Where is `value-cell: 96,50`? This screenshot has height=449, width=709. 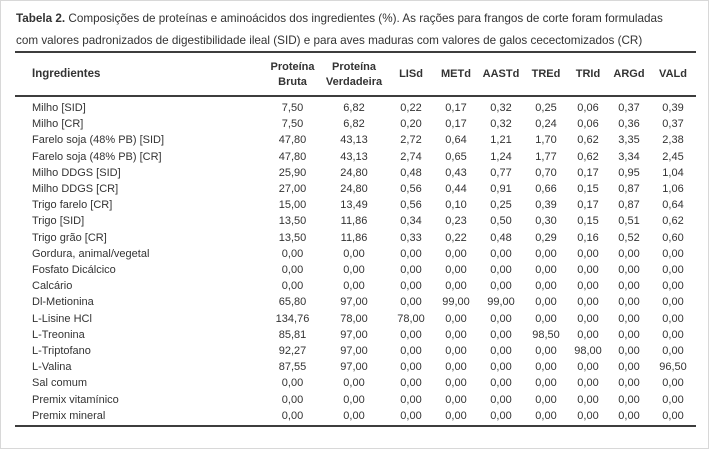 value-cell: 96,50 is located at coordinates (673, 367).